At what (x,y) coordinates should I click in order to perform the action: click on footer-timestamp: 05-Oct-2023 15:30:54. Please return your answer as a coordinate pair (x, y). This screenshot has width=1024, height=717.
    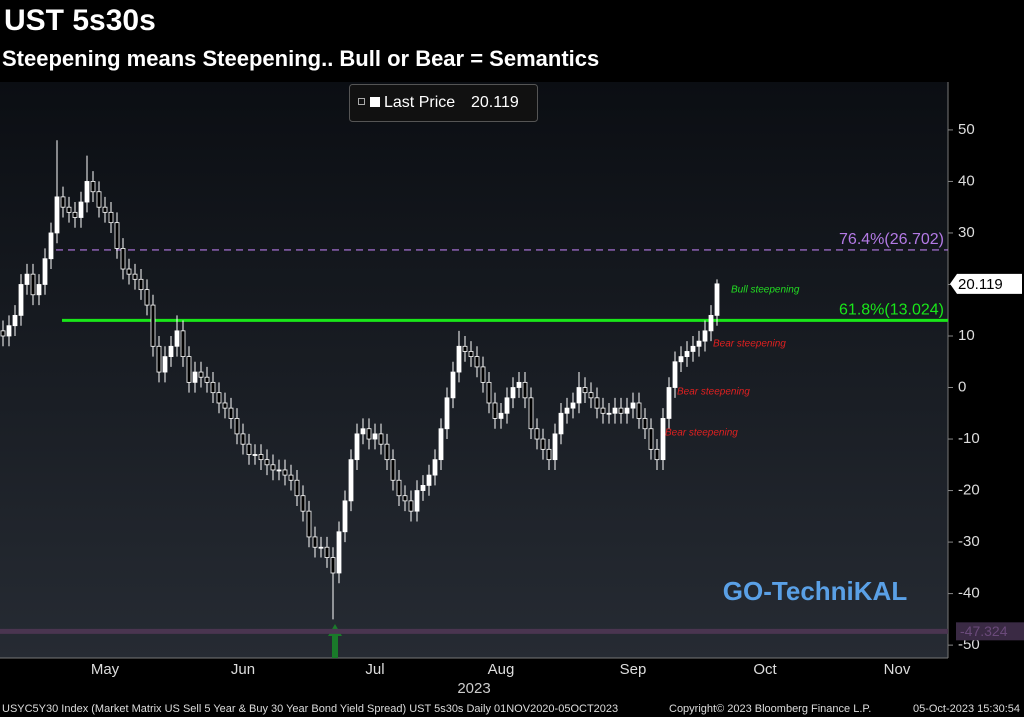
    Looking at the image, I should click on (966, 709).